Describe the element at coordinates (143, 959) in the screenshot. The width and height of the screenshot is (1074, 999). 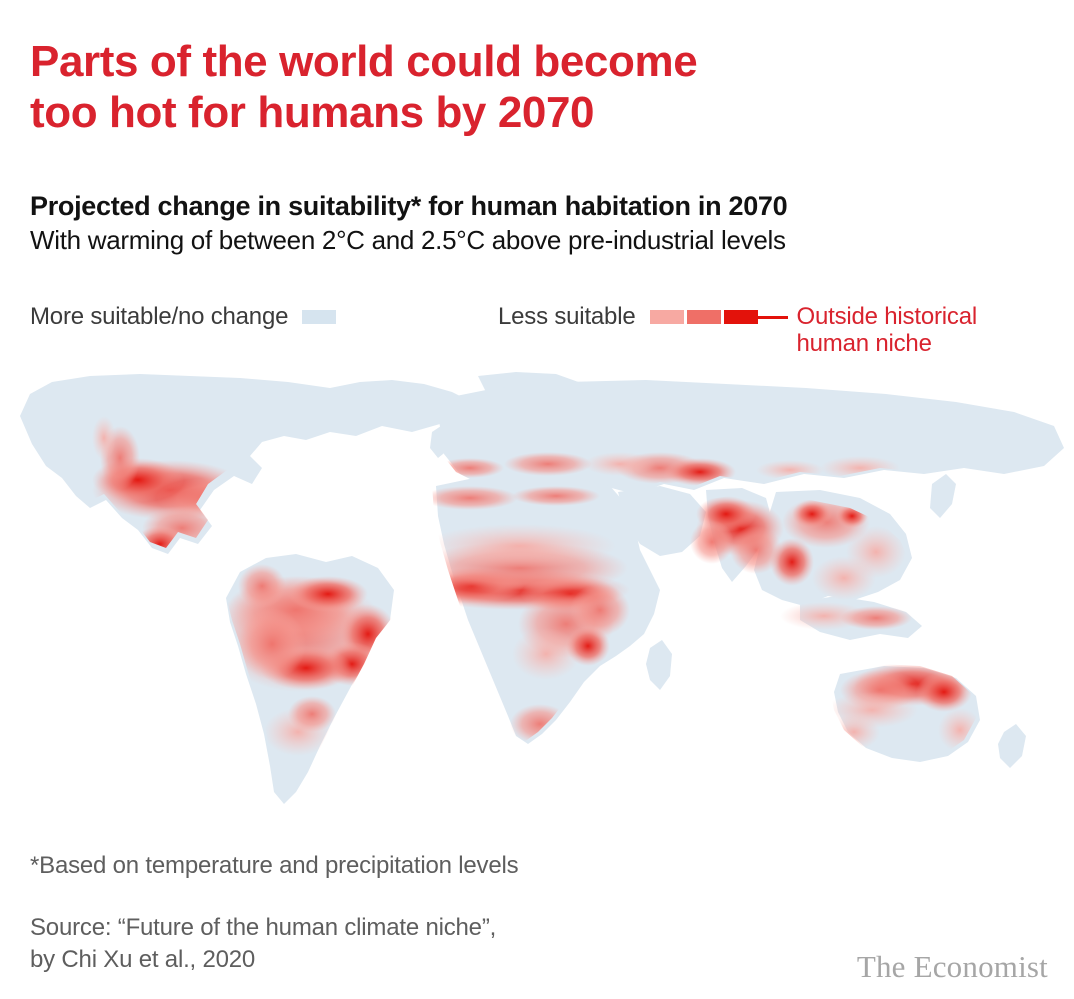
I see `source-line-2: by Chi Xu et al., 2020` at that location.